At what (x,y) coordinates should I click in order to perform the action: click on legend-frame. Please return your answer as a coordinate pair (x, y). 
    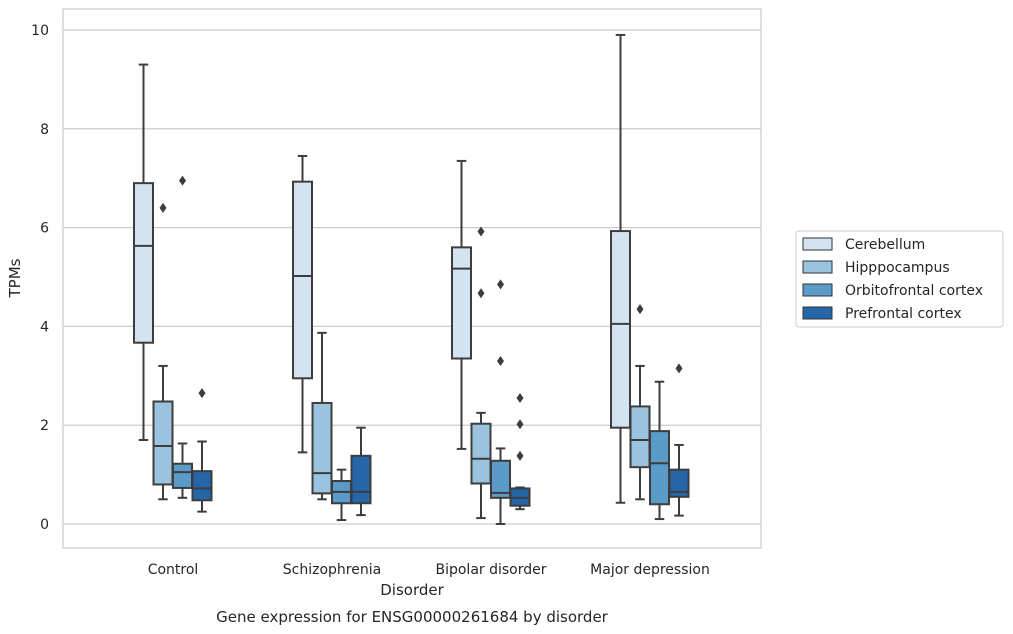
    Looking at the image, I should click on (899, 279).